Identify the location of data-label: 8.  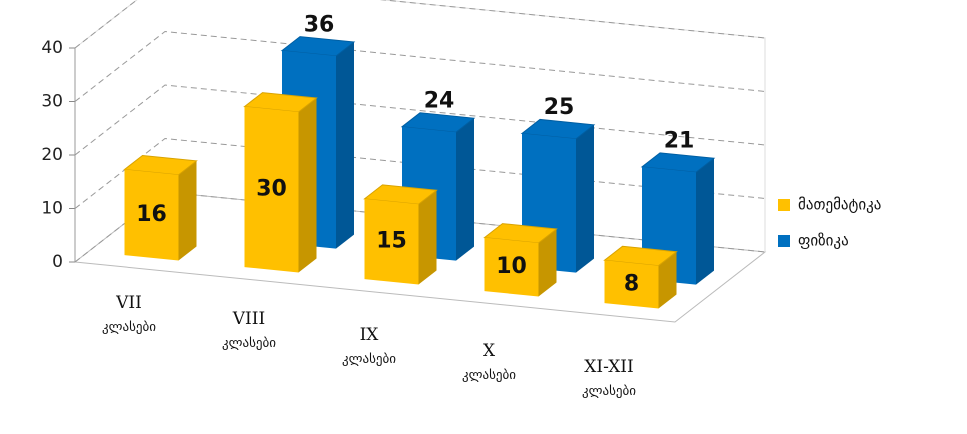
(631, 283).